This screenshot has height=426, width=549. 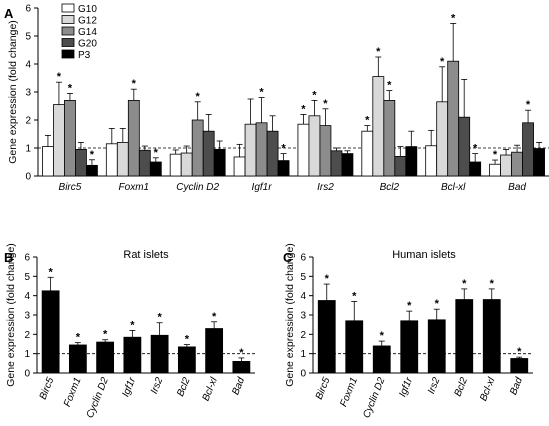 What do you see at coordinates (87, 32) in the screenshot?
I see `legend-label: G14` at bounding box center [87, 32].